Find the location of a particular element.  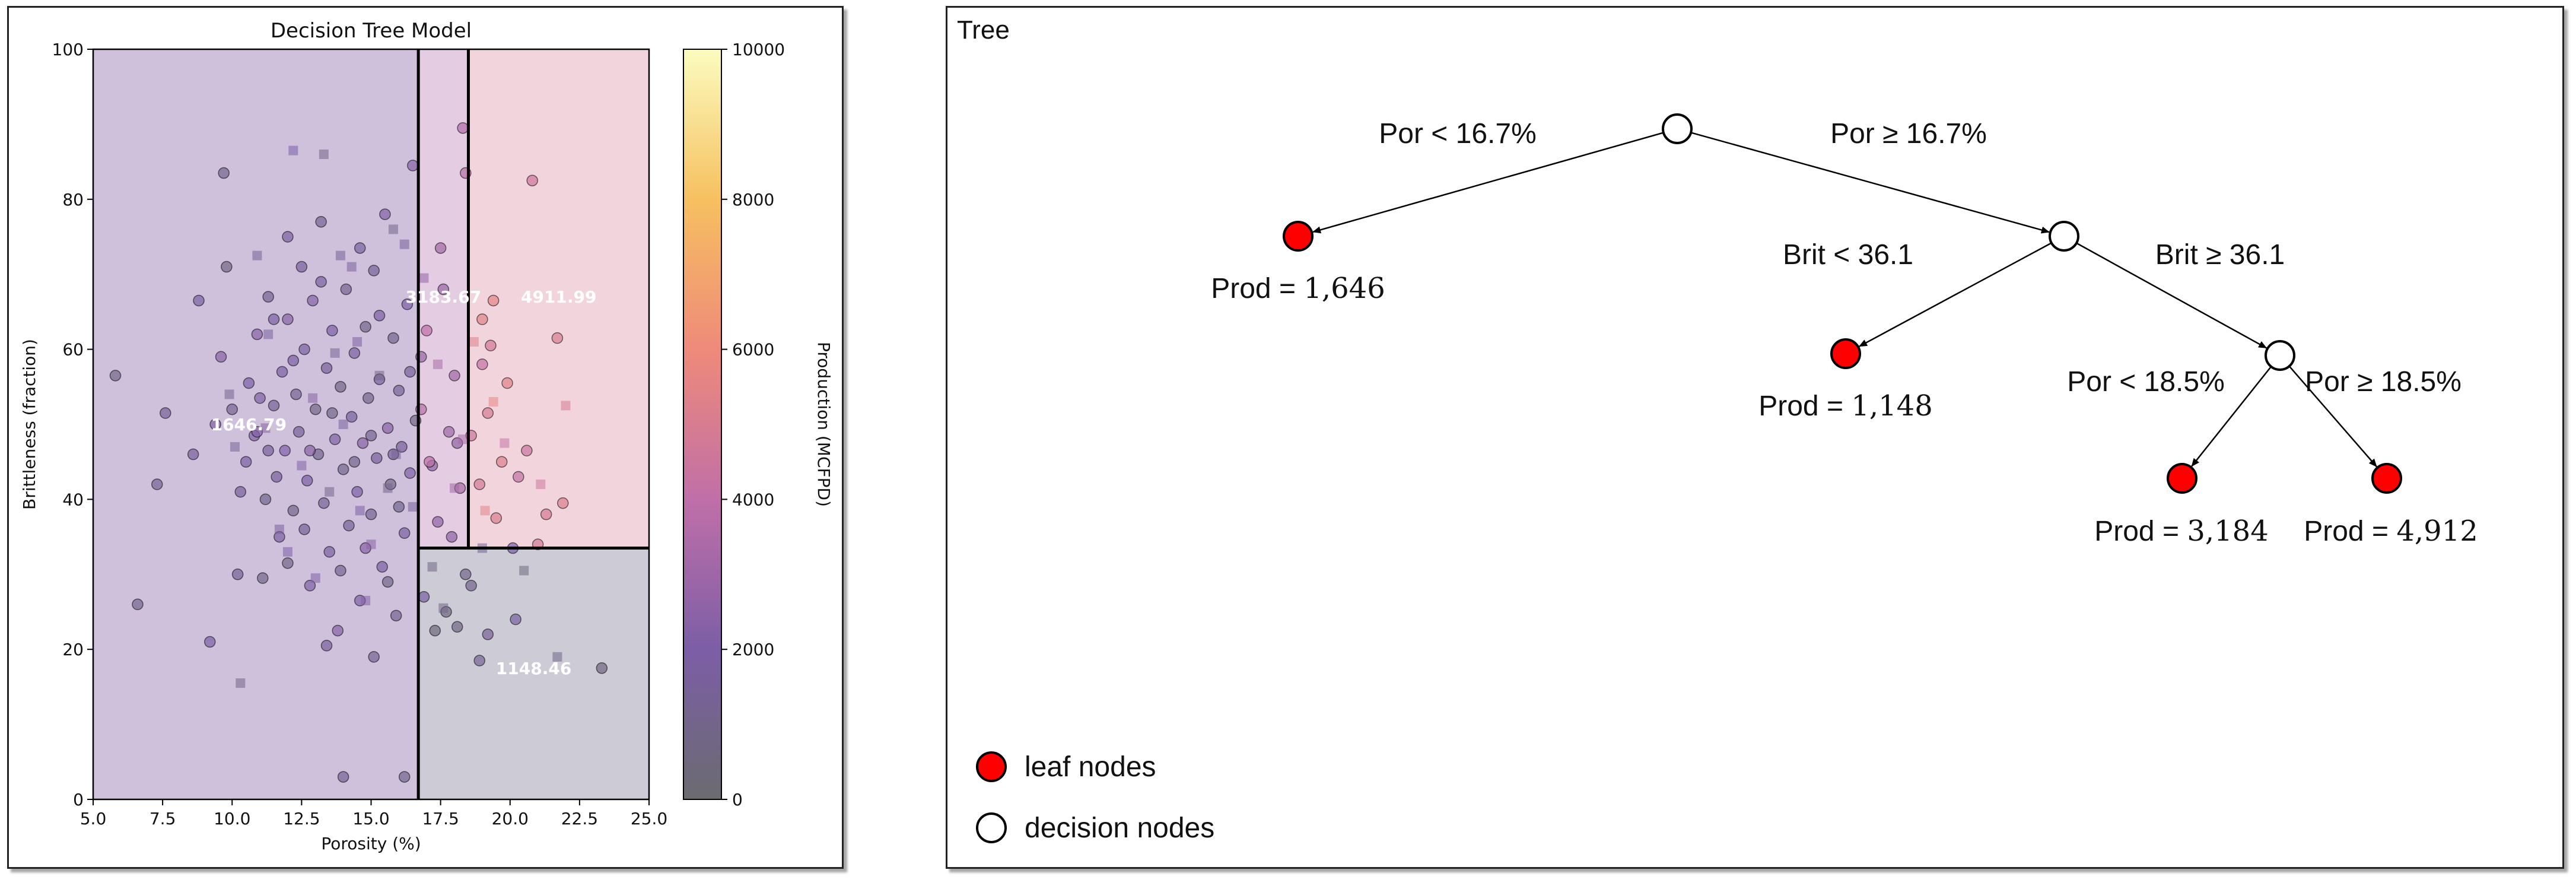

colorbar-tick-label: 10000 is located at coordinates (758, 49).